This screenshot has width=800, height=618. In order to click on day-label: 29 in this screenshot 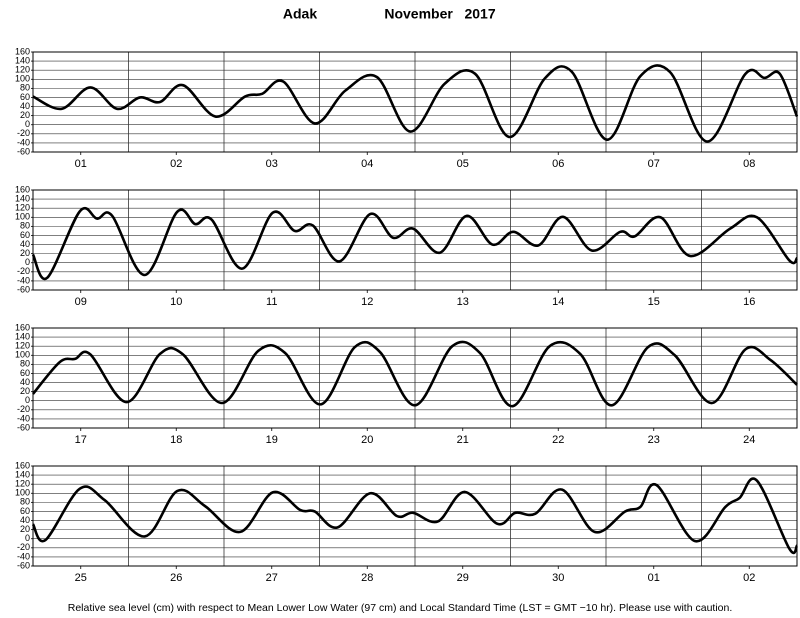, I will do `click(463, 578)`.